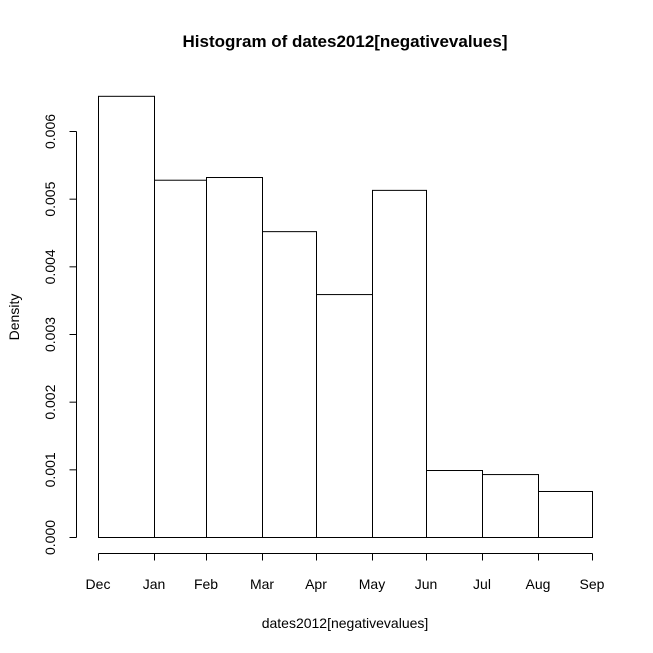 The width and height of the screenshot is (653, 653). What do you see at coordinates (126, 317) in the screenshot?
I see `histogram-bar-dec` at bounding box center [126, 317].